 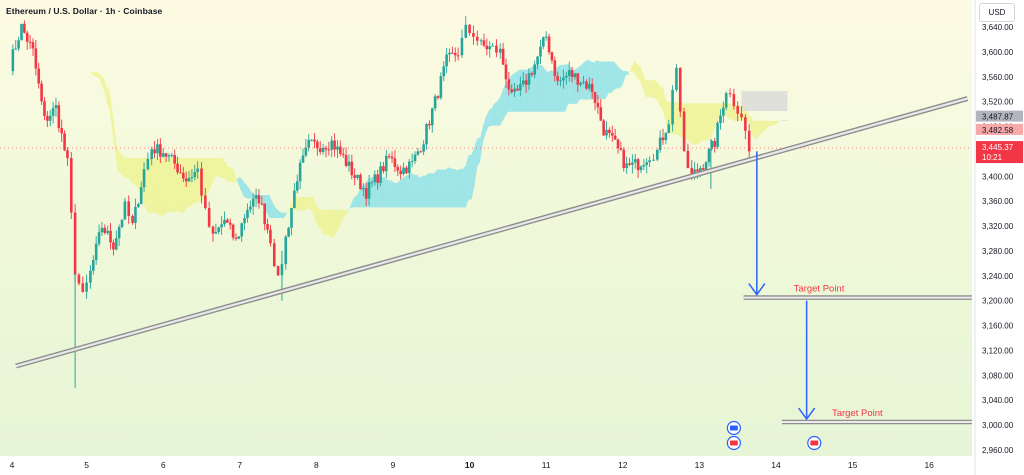 I want to click on currency-button: USD, so click(x=997, y=12).